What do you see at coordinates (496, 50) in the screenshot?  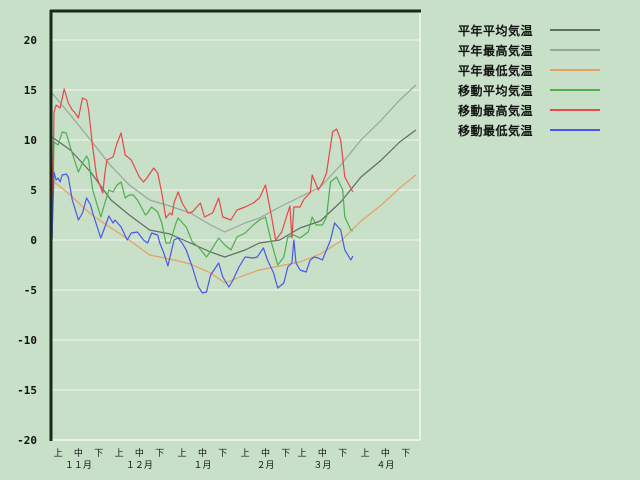 I see `legend-label: 平年最高気温` at bounding box center [496, 50].